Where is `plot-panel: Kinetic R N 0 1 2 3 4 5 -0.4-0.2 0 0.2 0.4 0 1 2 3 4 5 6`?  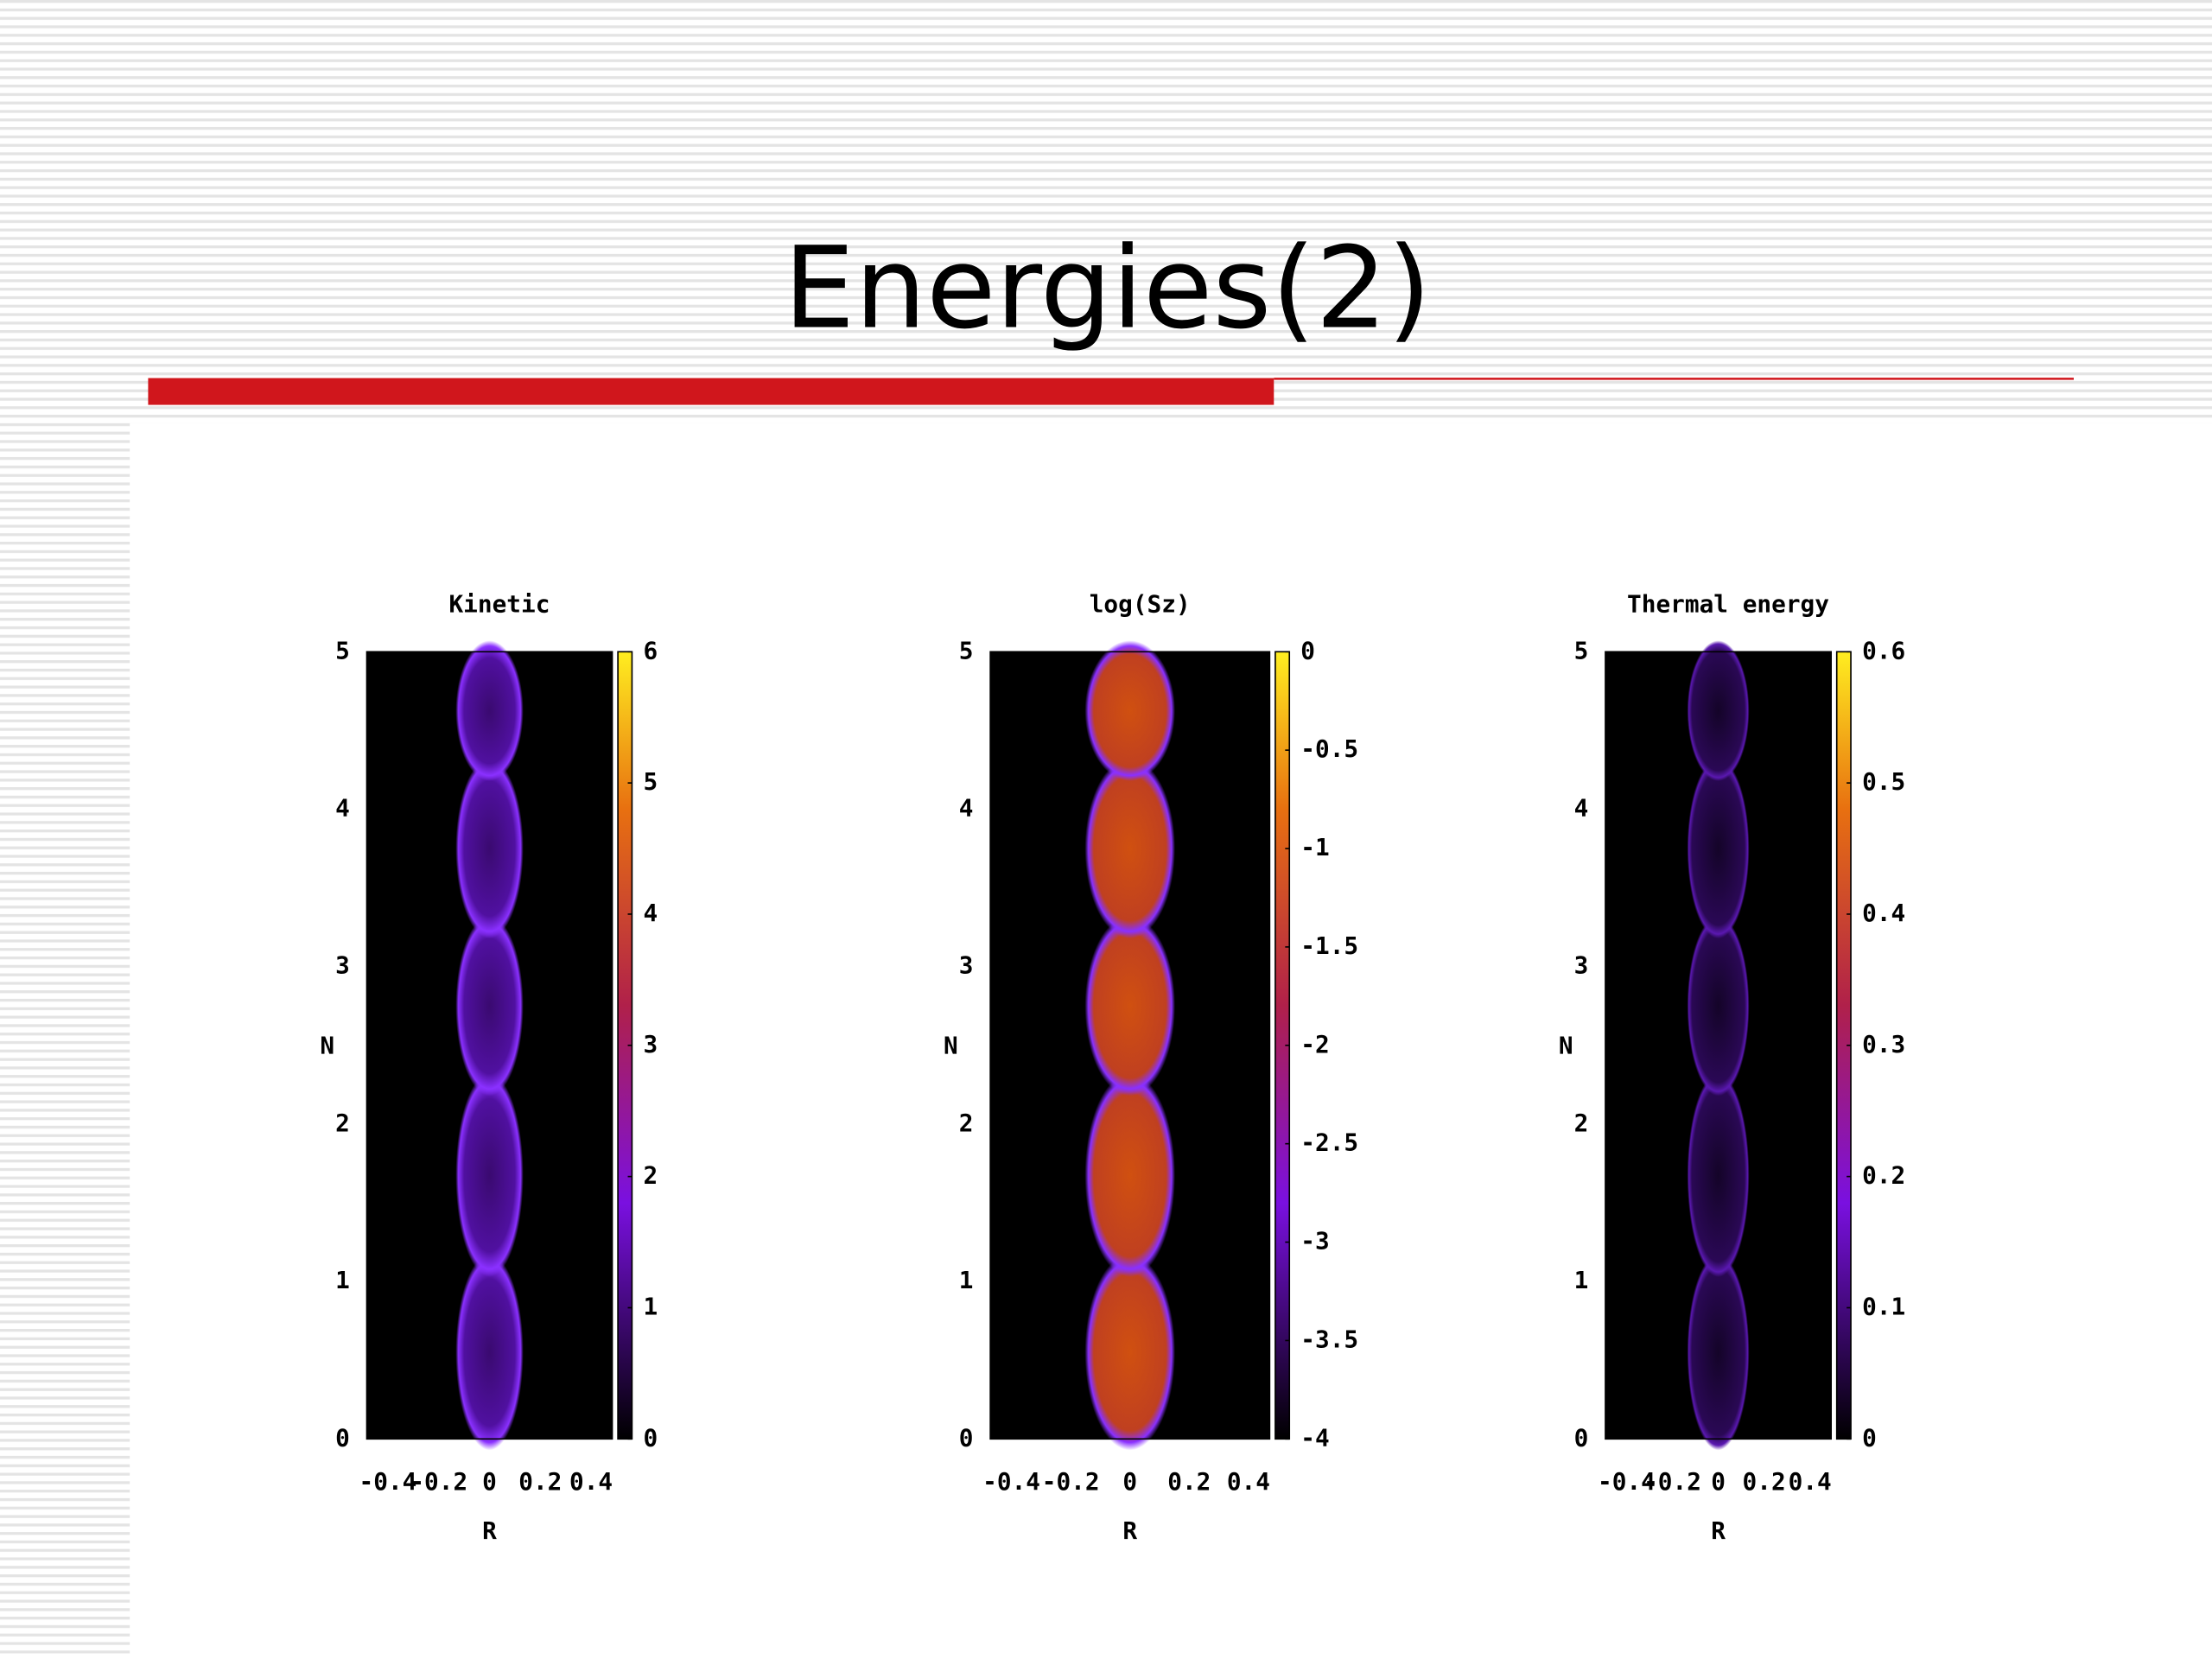 plot-panel: Kinetic R N 0 1 2 3 4 5 -0.4-0.2 0 0.2 0.4 0 1 2 3 4 5 6 is located at coordinates (489, 1067).